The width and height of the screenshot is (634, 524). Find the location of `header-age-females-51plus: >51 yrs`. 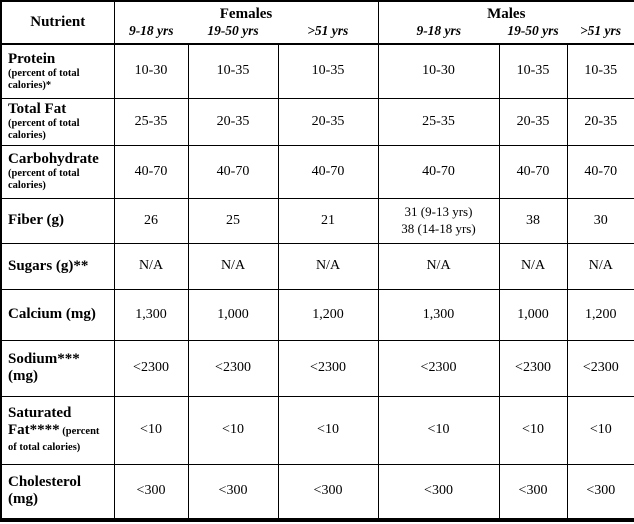

header-age-females-51plus: >51 yrs is located at coordinates (328, 34).